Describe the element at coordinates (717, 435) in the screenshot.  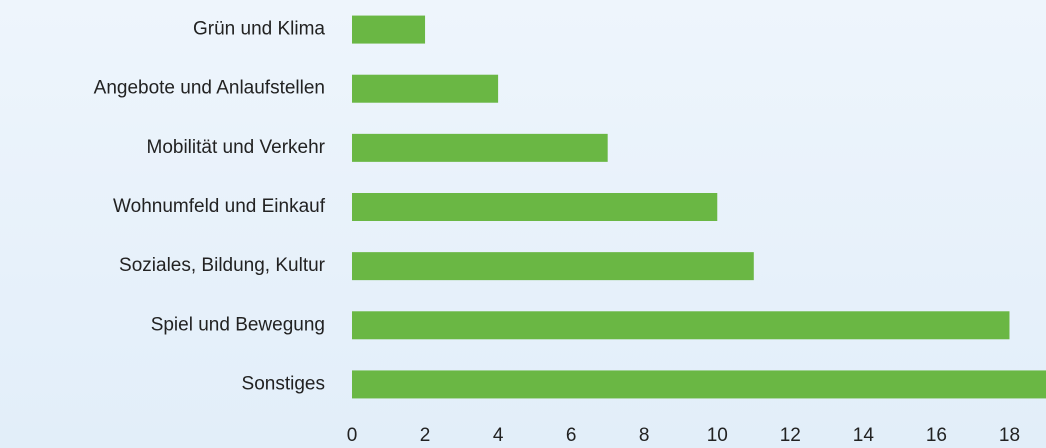
I see `x-tick-label: 10` at that location.